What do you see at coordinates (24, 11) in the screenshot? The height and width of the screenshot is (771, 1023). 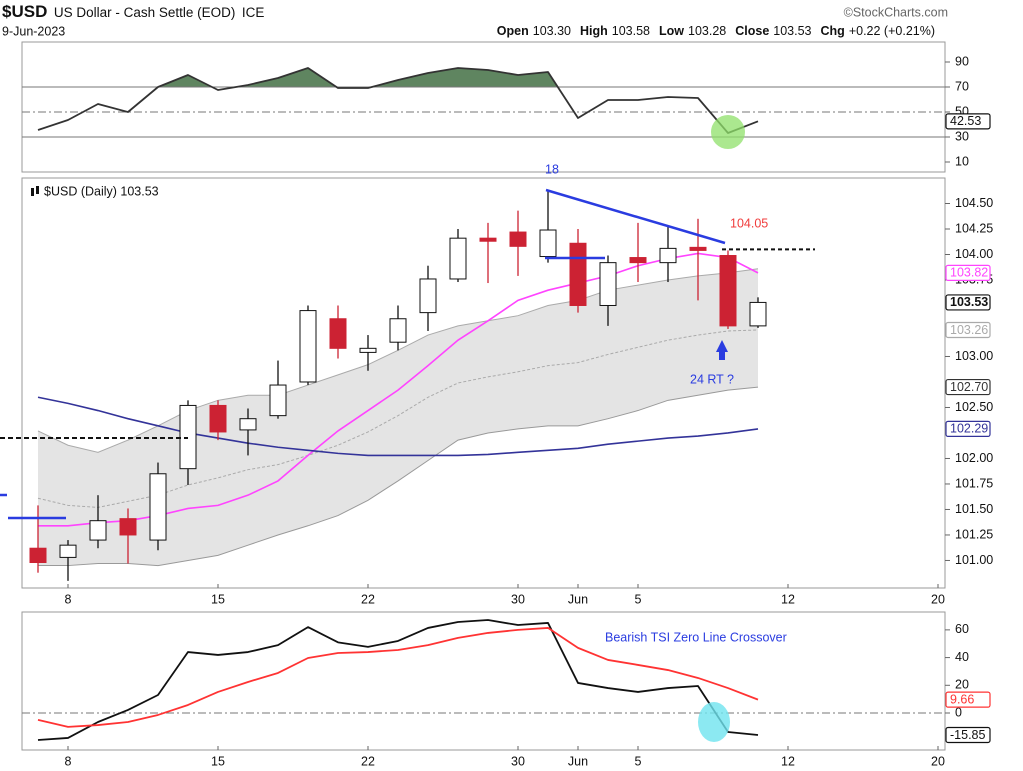 I see `symbol: $USD` at bounding box center [24, 11].